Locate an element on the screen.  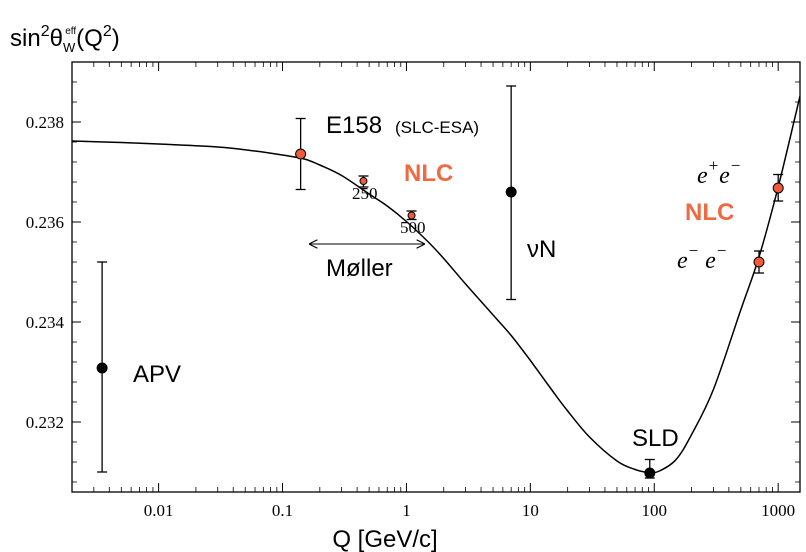
label-eminus-eminus: e− e− is located at coordinates (702, 257).